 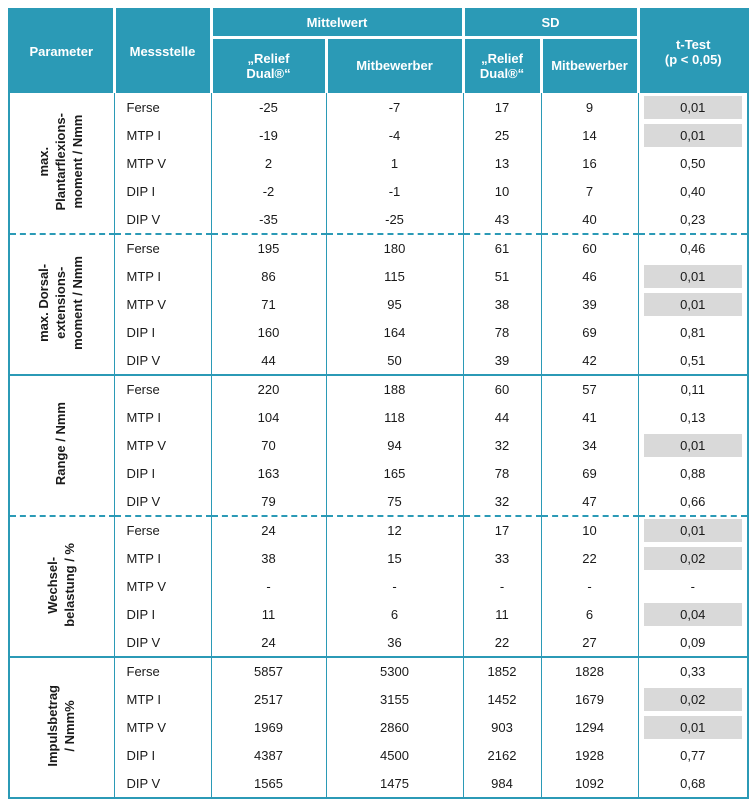 I want to click on ttest-value: -, so click(x=692, y=586).